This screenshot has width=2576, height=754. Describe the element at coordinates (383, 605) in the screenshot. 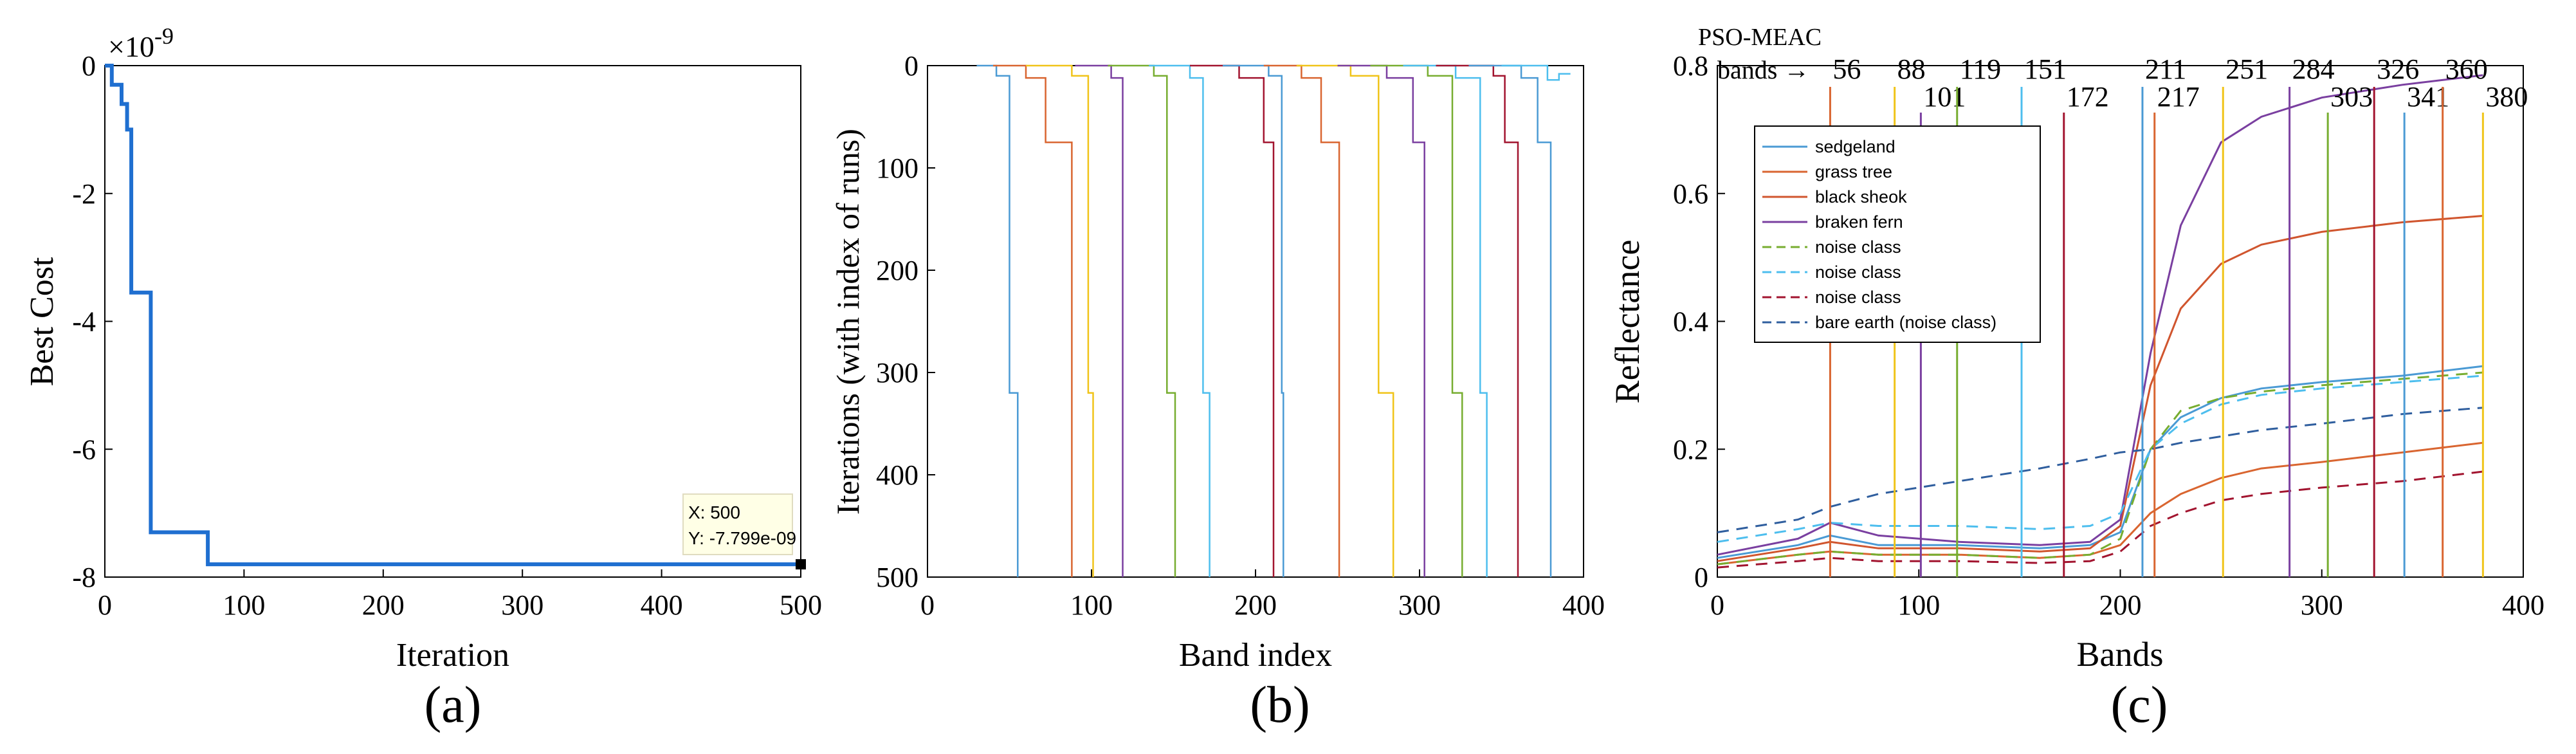

I see `panel-a-xtick-label: 200` at that location.